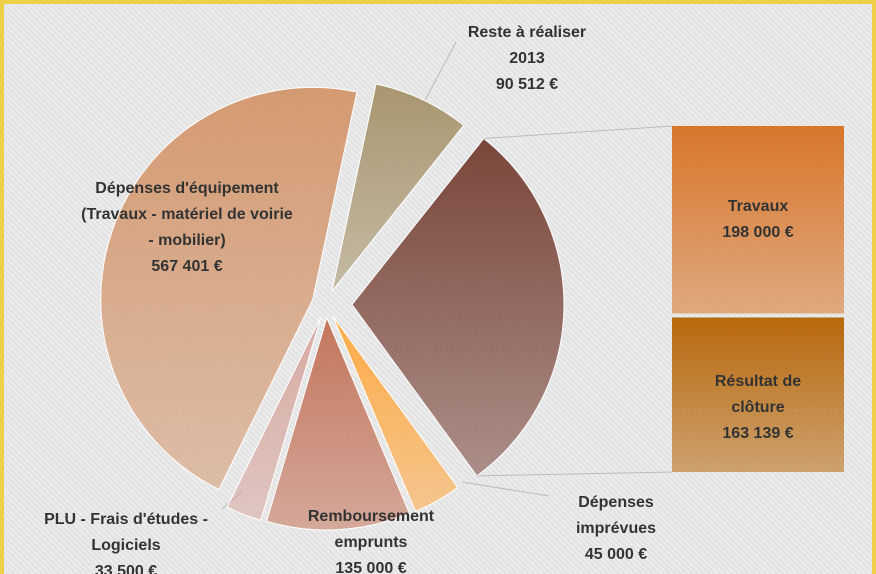  Describe the element at coordinates (126, 532) in the screenshot. I see `label-text: PLU - Frais d'études - Logiciels` at that location.